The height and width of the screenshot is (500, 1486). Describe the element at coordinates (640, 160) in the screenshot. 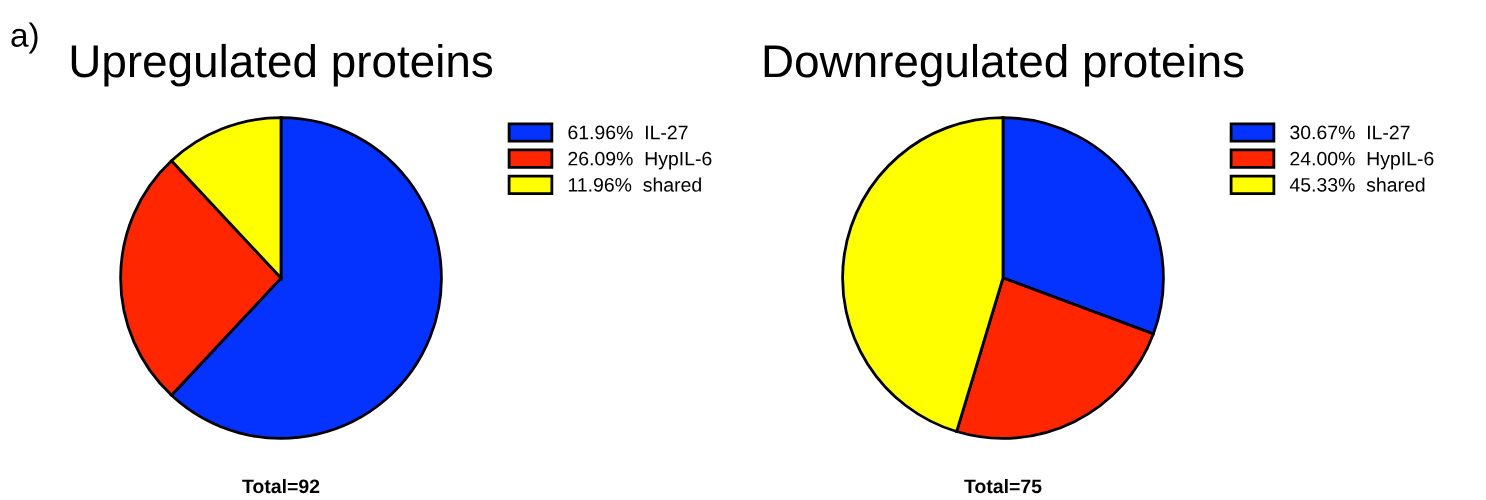

I see `legend-label: 26.09% HypIL-6` at that location.